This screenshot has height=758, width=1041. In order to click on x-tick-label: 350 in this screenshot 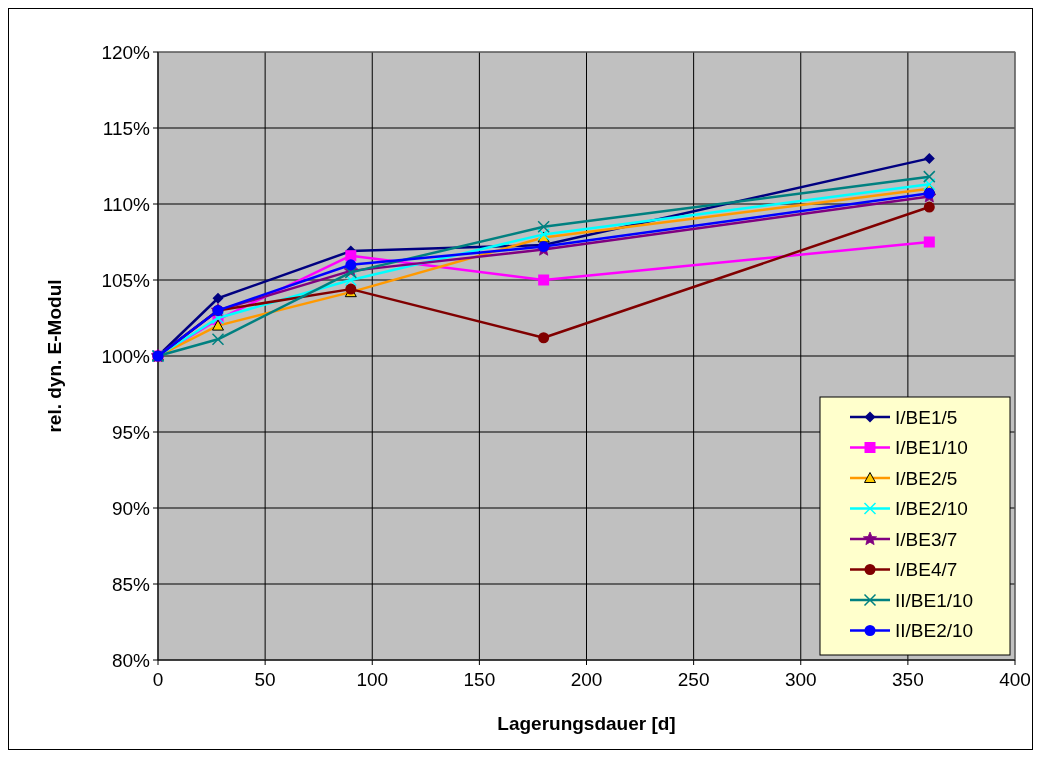, I will do `click(908, 679)`.